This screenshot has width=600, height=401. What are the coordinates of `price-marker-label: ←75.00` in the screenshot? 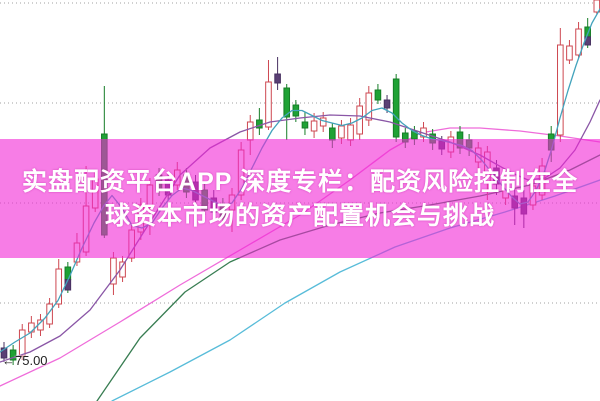 It's located at (25, 360).